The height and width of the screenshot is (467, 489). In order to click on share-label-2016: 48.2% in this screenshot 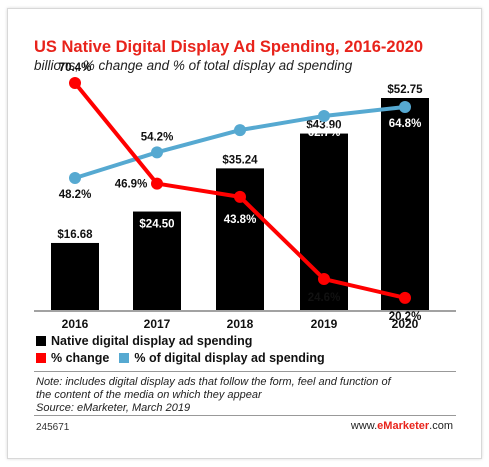, I will do `click(75, 195)`.